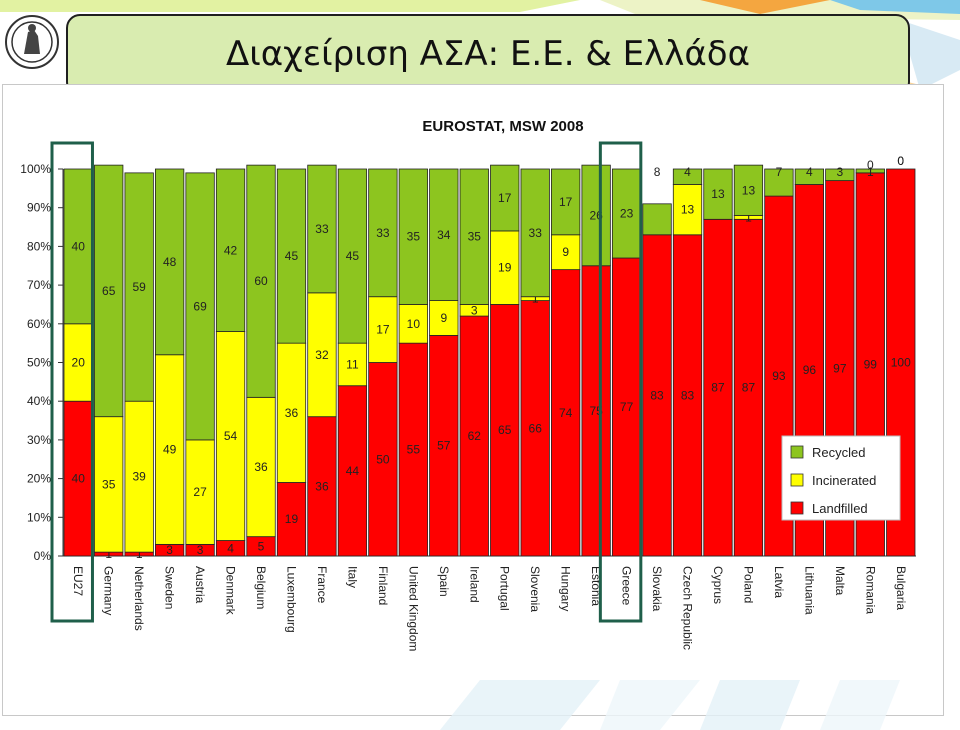  Describe the element at coordinates (657, 395) in the screenshot. I see `data-label: 83` at that location.